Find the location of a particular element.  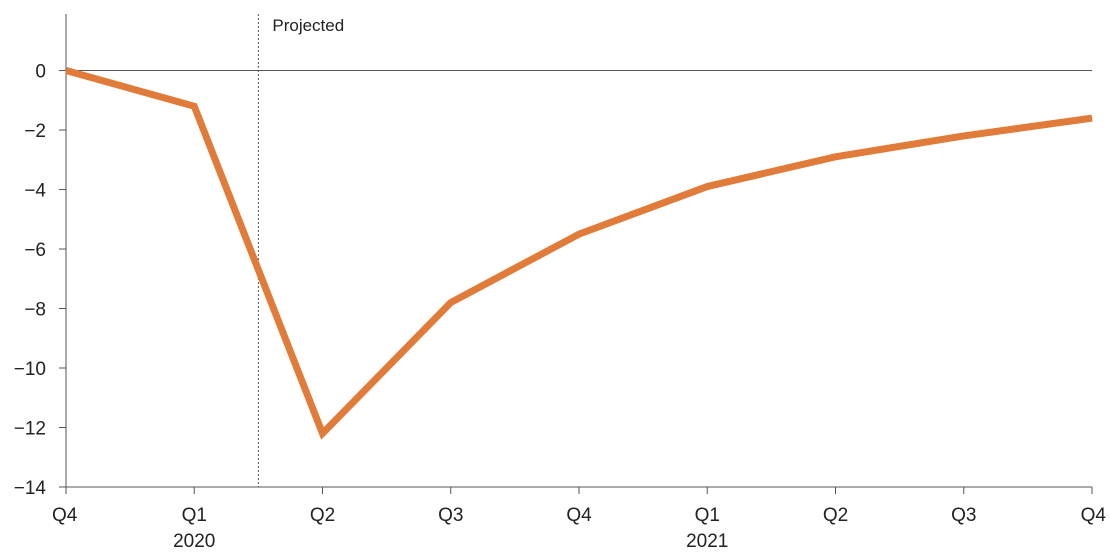

y-tick-label: −6 is located at coordinates (35, 250).